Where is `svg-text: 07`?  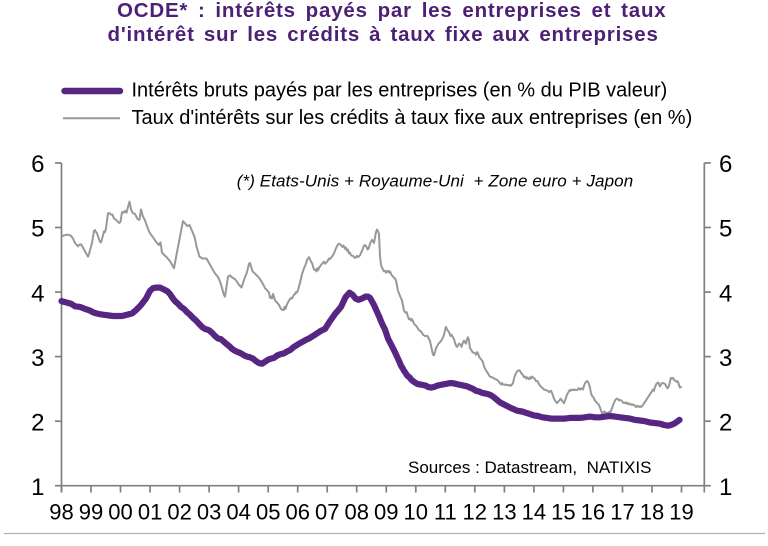
svg-text: 07 is located at coordinates (327, 512).